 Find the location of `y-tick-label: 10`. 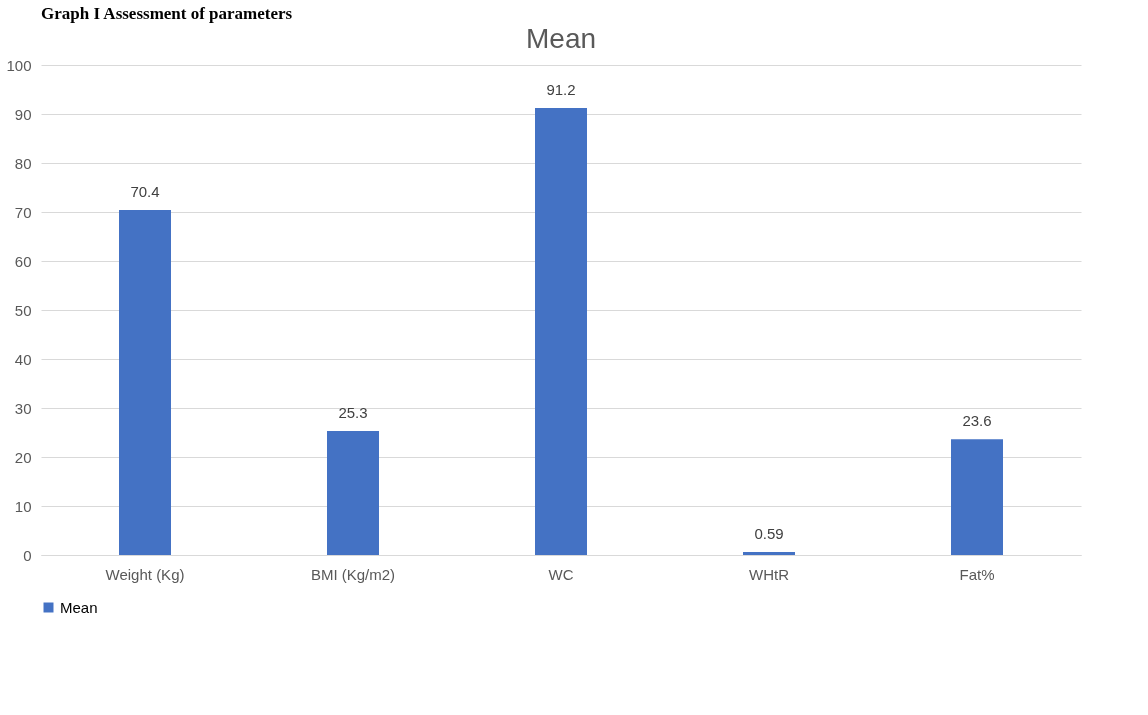

y-tick-label: 10 is located at coordinates (23, 506).